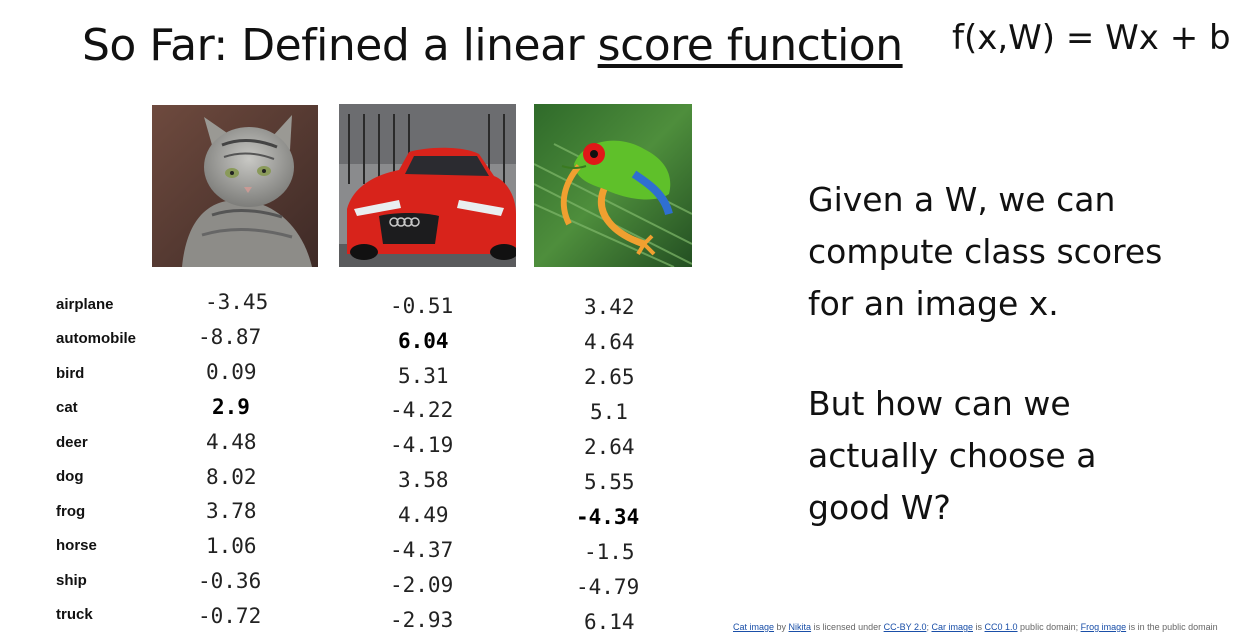  I want to click on cat-score-airplane: -3.45, so click(237, 302).